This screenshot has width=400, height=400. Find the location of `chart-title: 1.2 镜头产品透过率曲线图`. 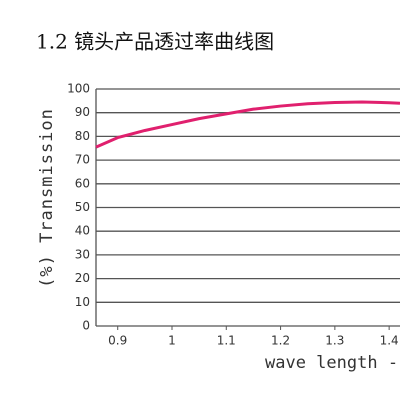

chart-title: 1.2 镜头产品透过率曲线图 is located at coordinates (155, 42).